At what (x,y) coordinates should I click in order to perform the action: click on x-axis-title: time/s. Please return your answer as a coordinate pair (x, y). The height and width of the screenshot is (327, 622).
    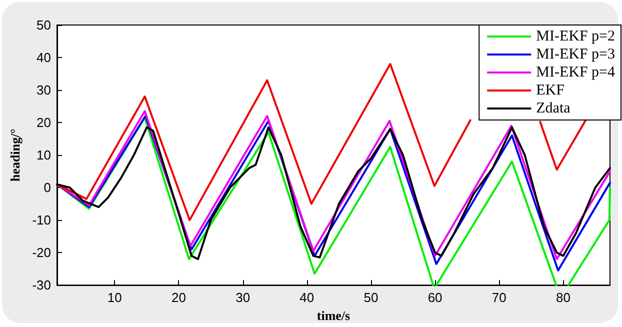
    Looking at the image, I should click on (333, 315).